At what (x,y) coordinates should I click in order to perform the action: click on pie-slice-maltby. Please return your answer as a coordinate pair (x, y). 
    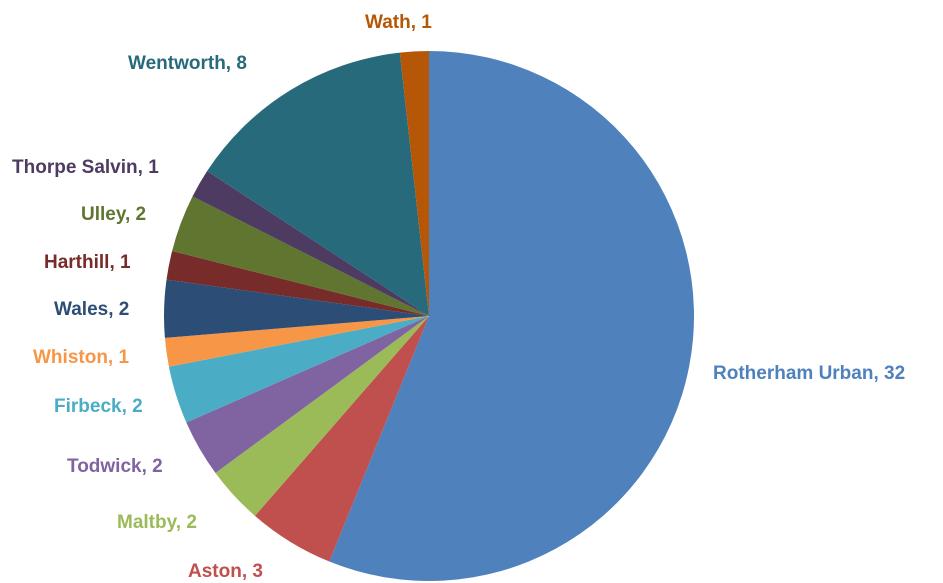
    Looking at the image, I should click on (322, 416).